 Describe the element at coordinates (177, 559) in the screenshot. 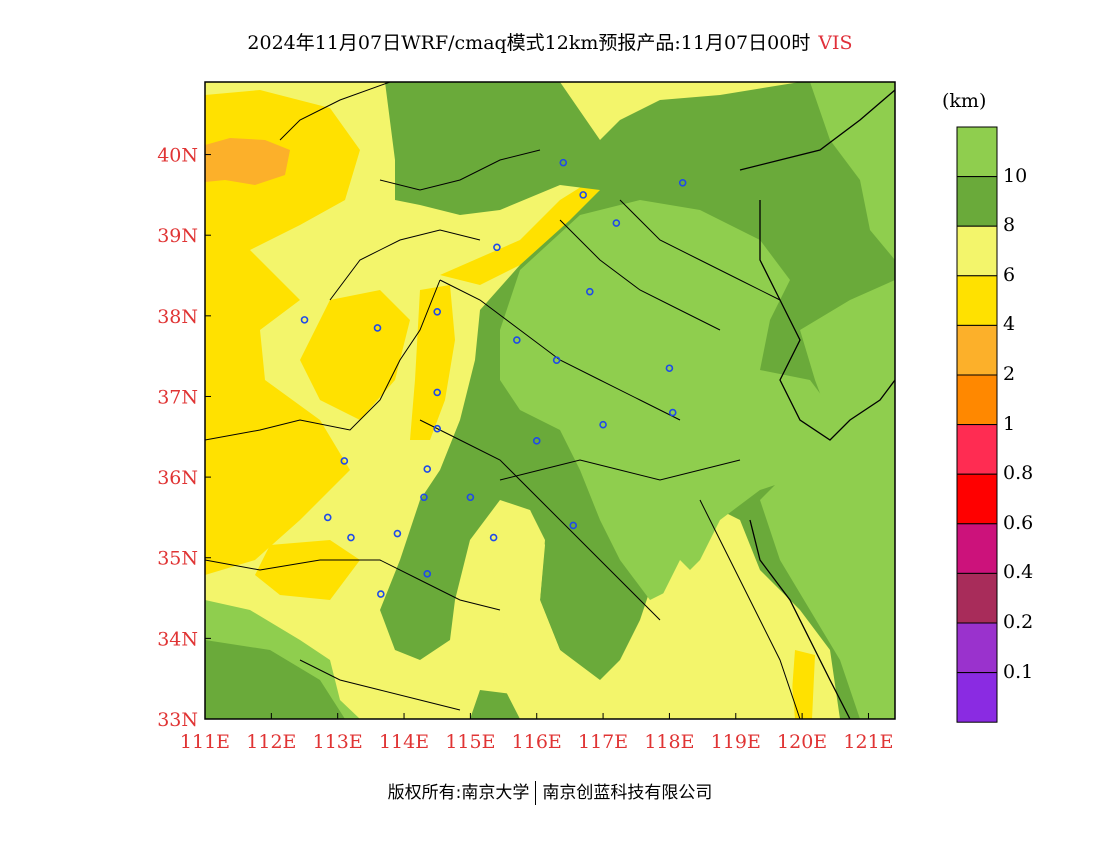

I see `y-tick-label: 35N` at that location.